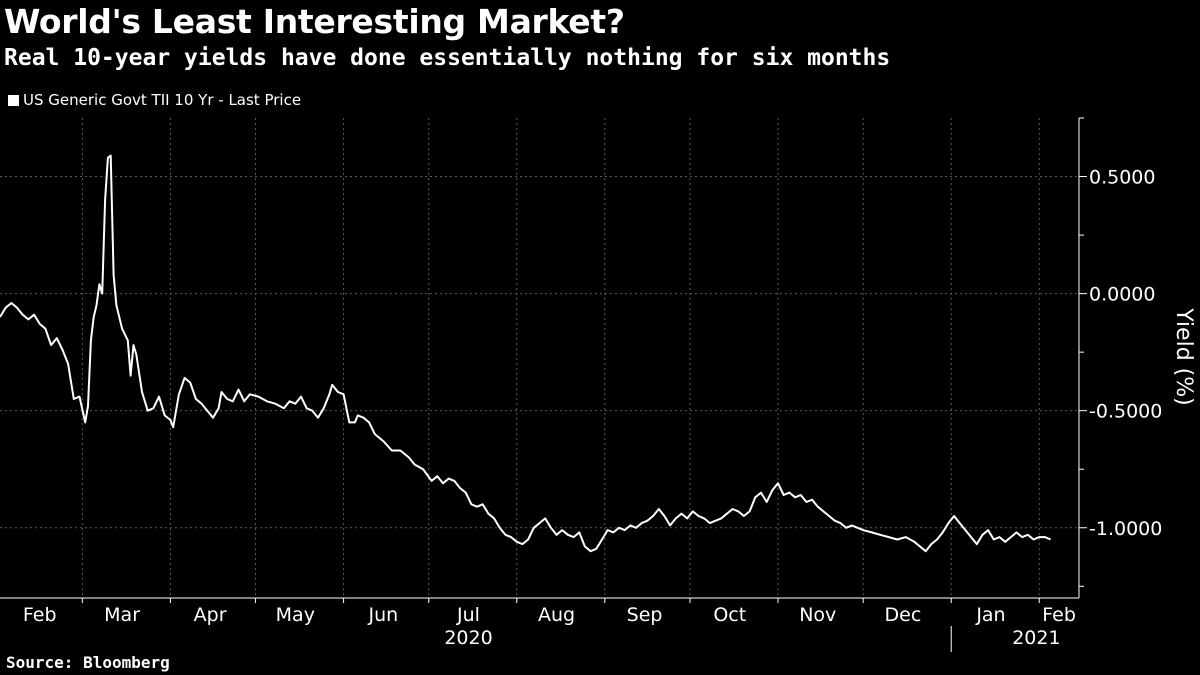 Image resolution: width=1200 pixels, height=675 pixels. What do you see at coordinates (162, 100) in the screenshot?
I see `legend-label: US Generic Govt TII 10 Yr - Last Price` at bounding box center [162, 100].